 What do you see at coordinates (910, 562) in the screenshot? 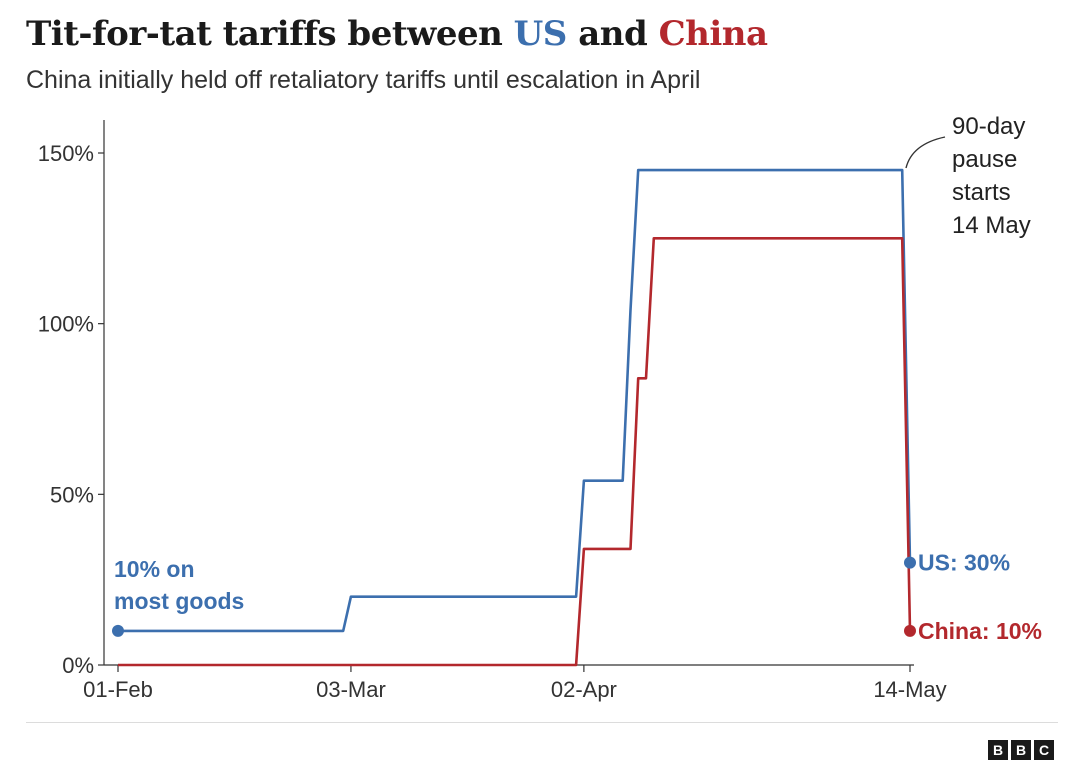
I see `us-end-marker` at bounding box center [910, 562].